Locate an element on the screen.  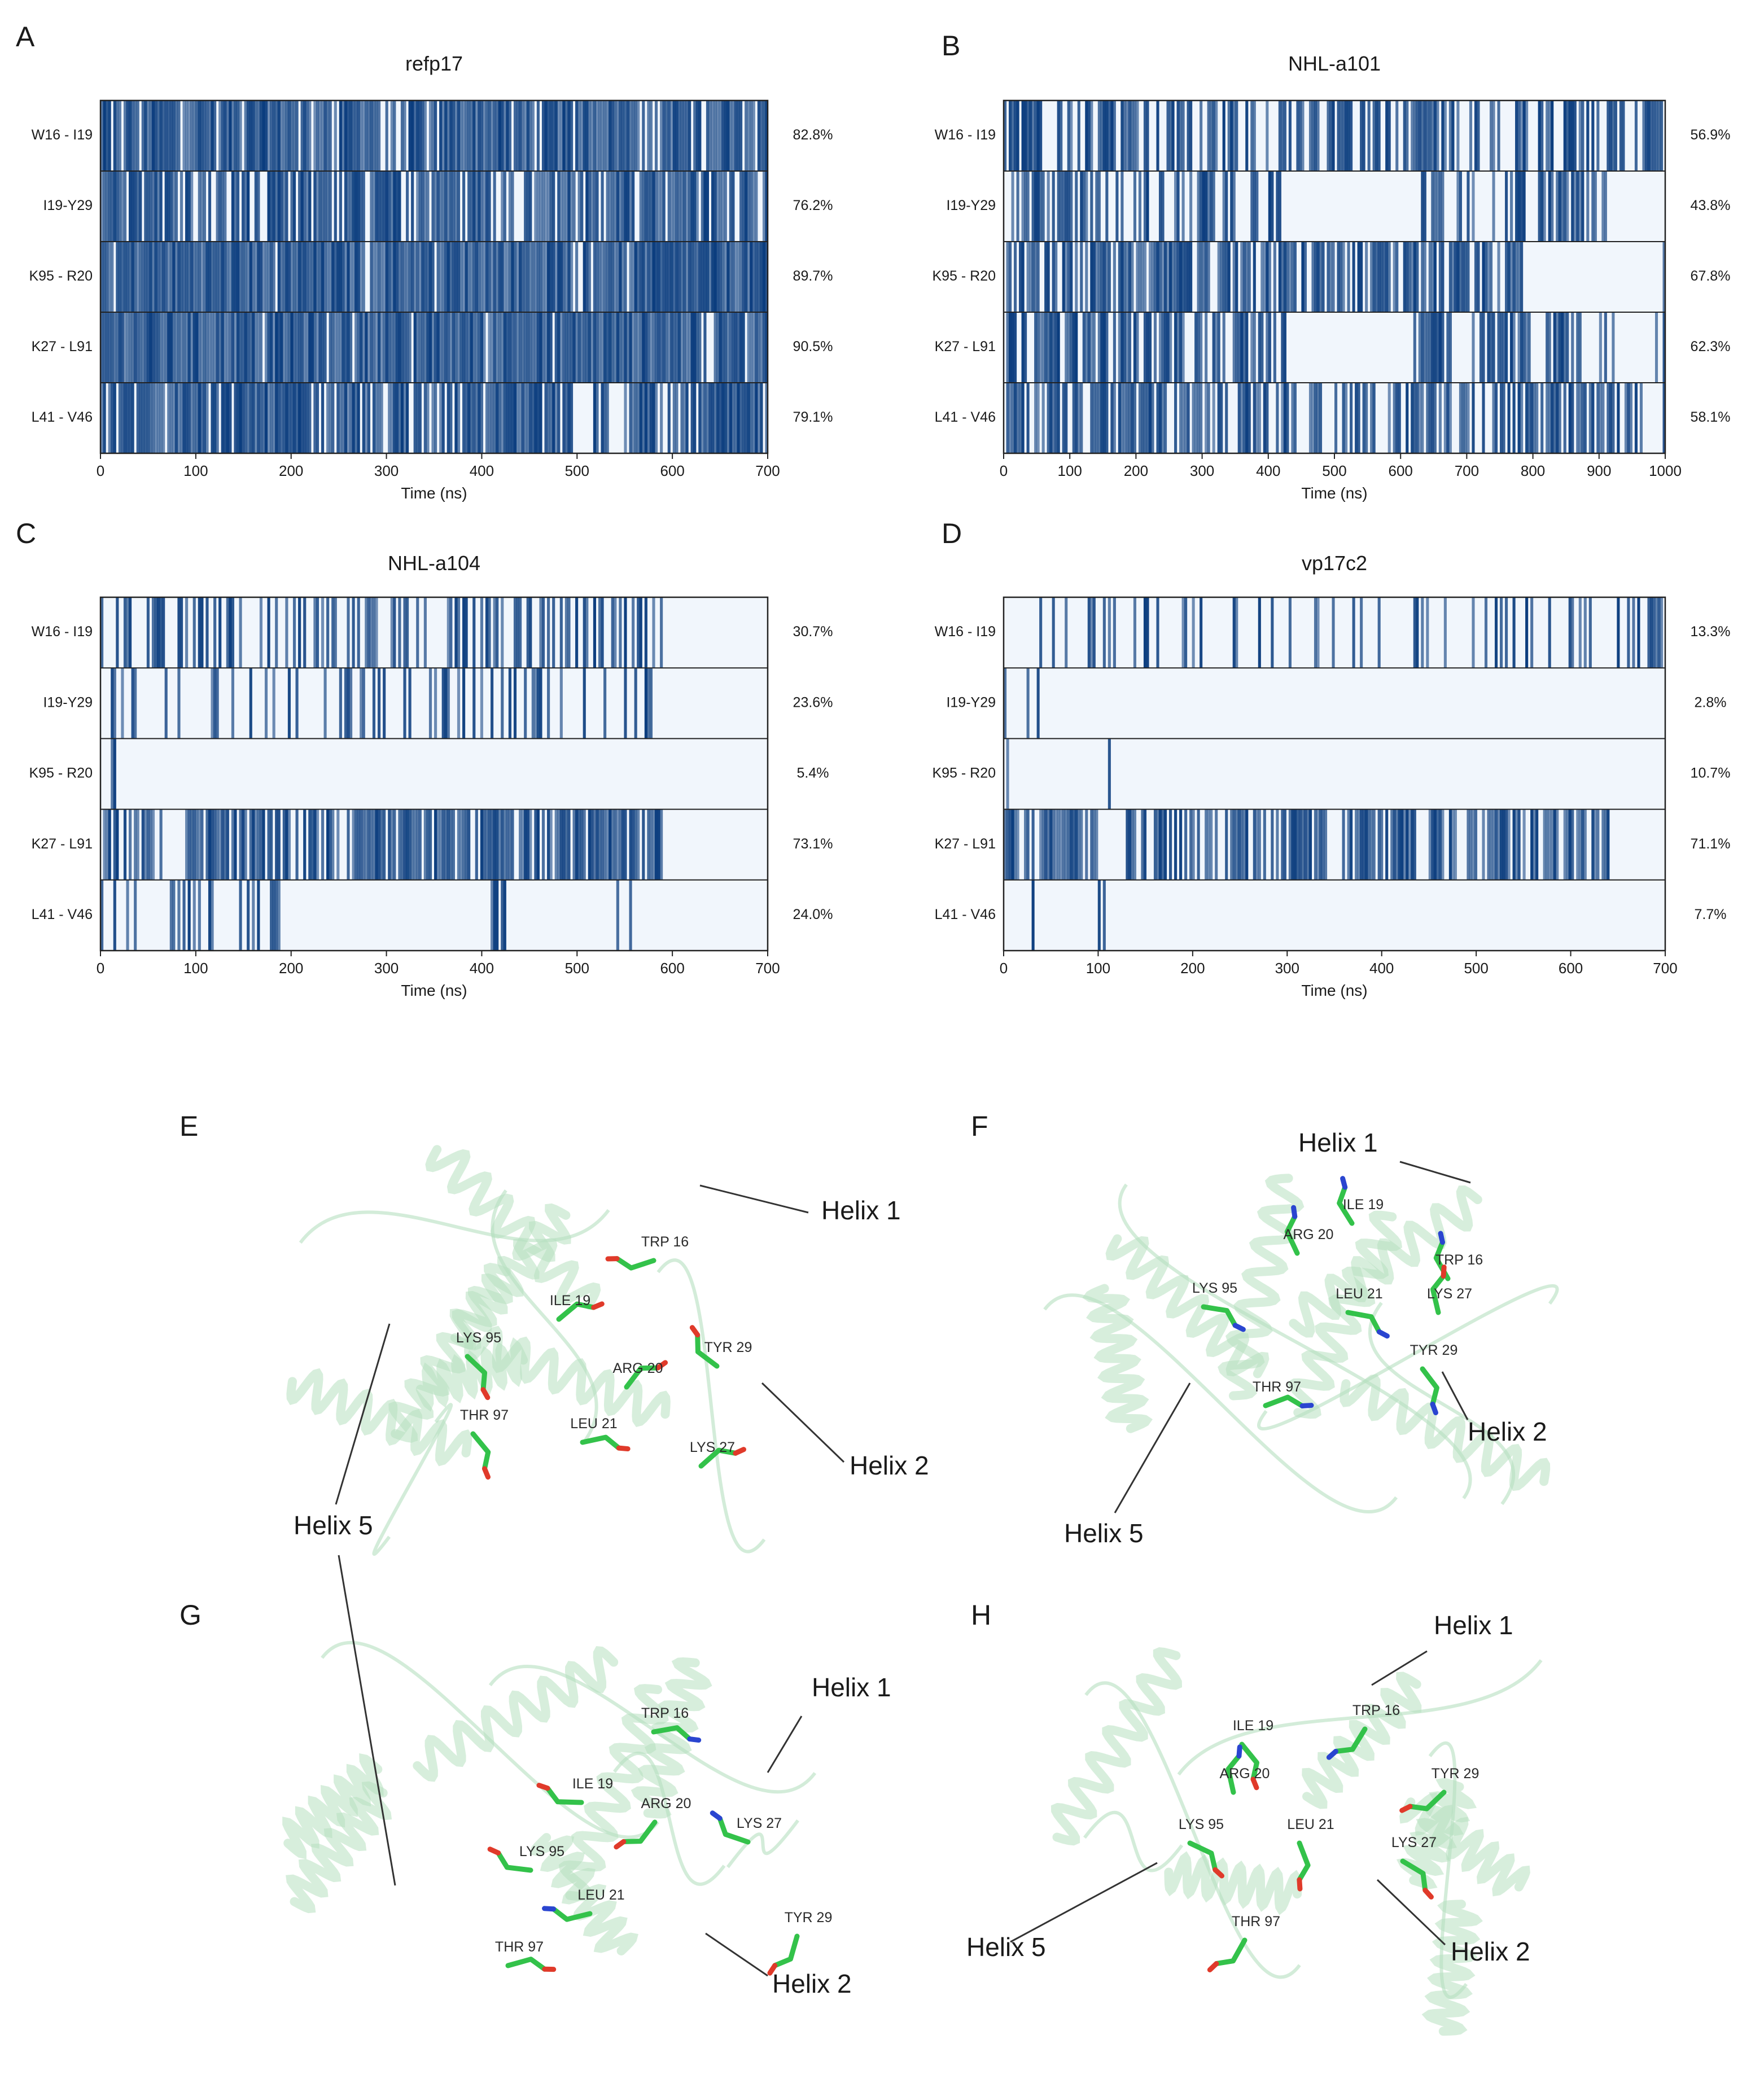
x-tick-label: 700 is located at coordinates (1467, 470).